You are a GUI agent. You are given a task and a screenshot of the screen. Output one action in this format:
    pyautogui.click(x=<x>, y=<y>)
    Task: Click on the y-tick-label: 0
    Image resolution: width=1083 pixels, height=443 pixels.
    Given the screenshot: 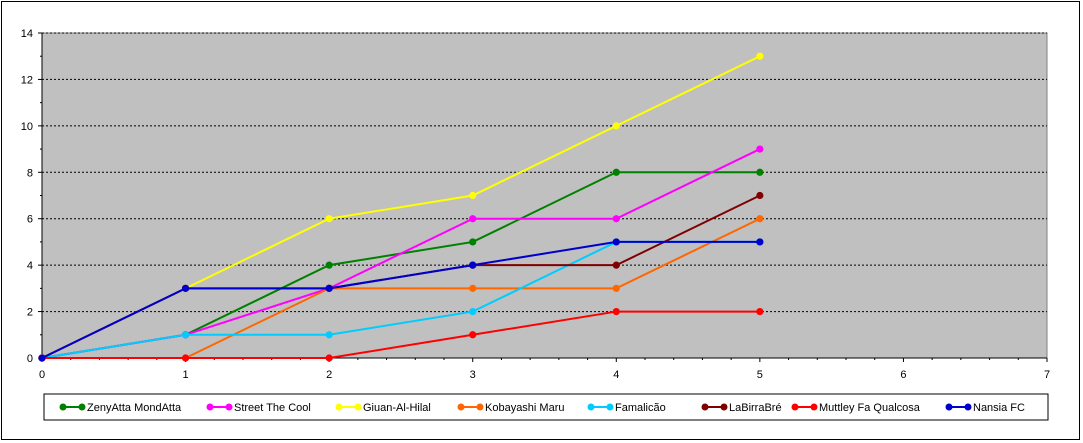 What is the action you would take?
    pyautogui.click(x=30, y=359)
    